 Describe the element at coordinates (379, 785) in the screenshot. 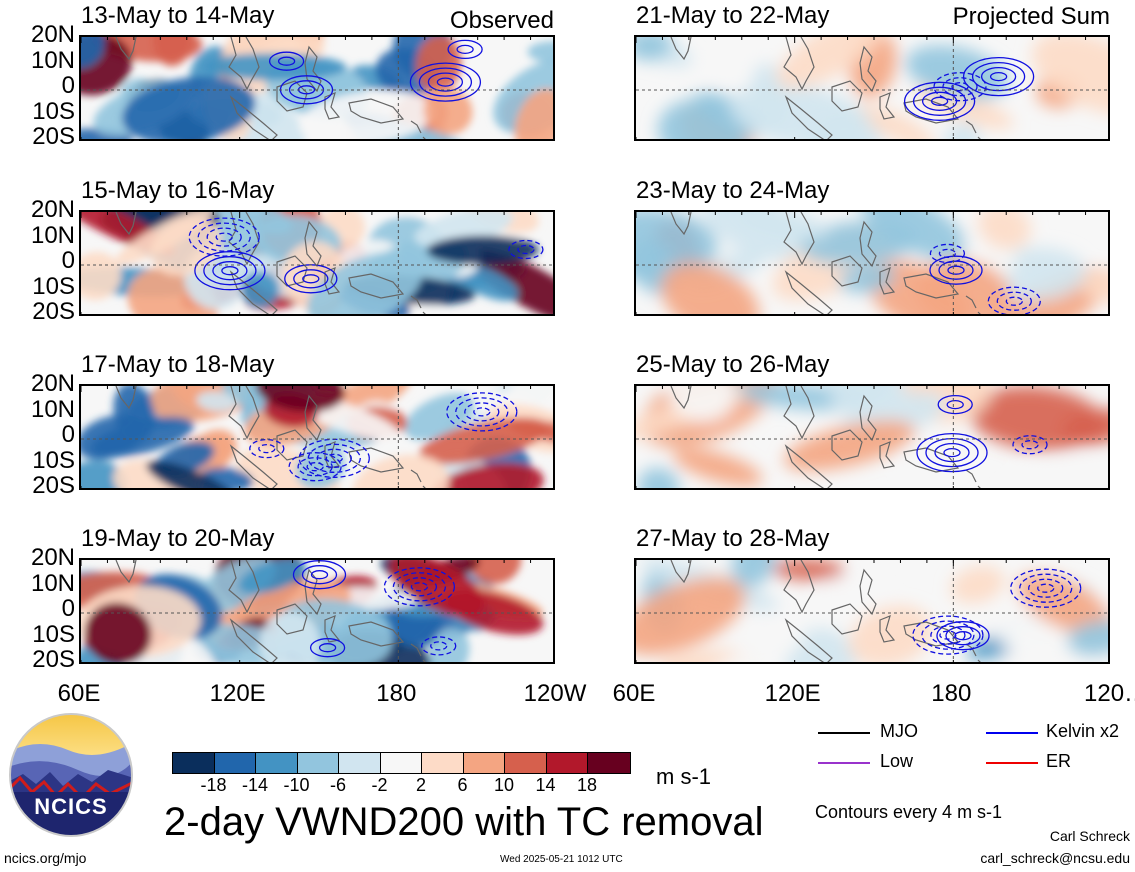

I see `colorbar-label-4: -2` at that location.